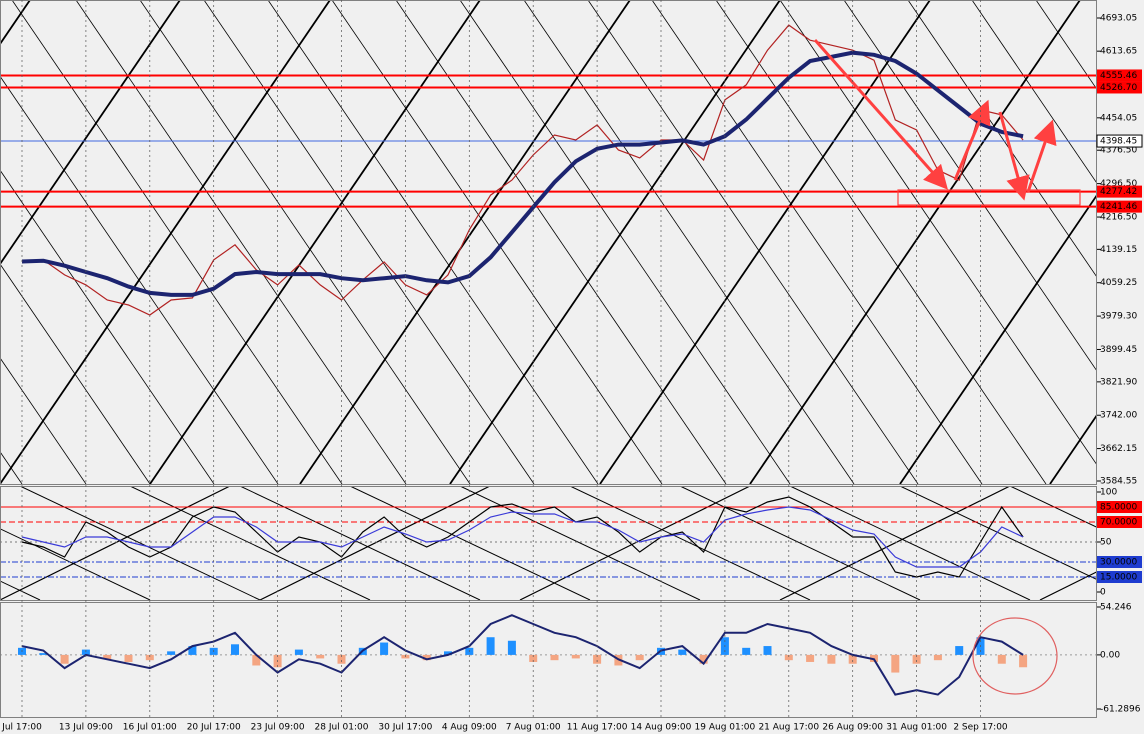 This screenshot has width=1144, height=734. Describe the element at coordinates (1108, 493) in the screenshot. I see `y-tick-label: 100` at that location.